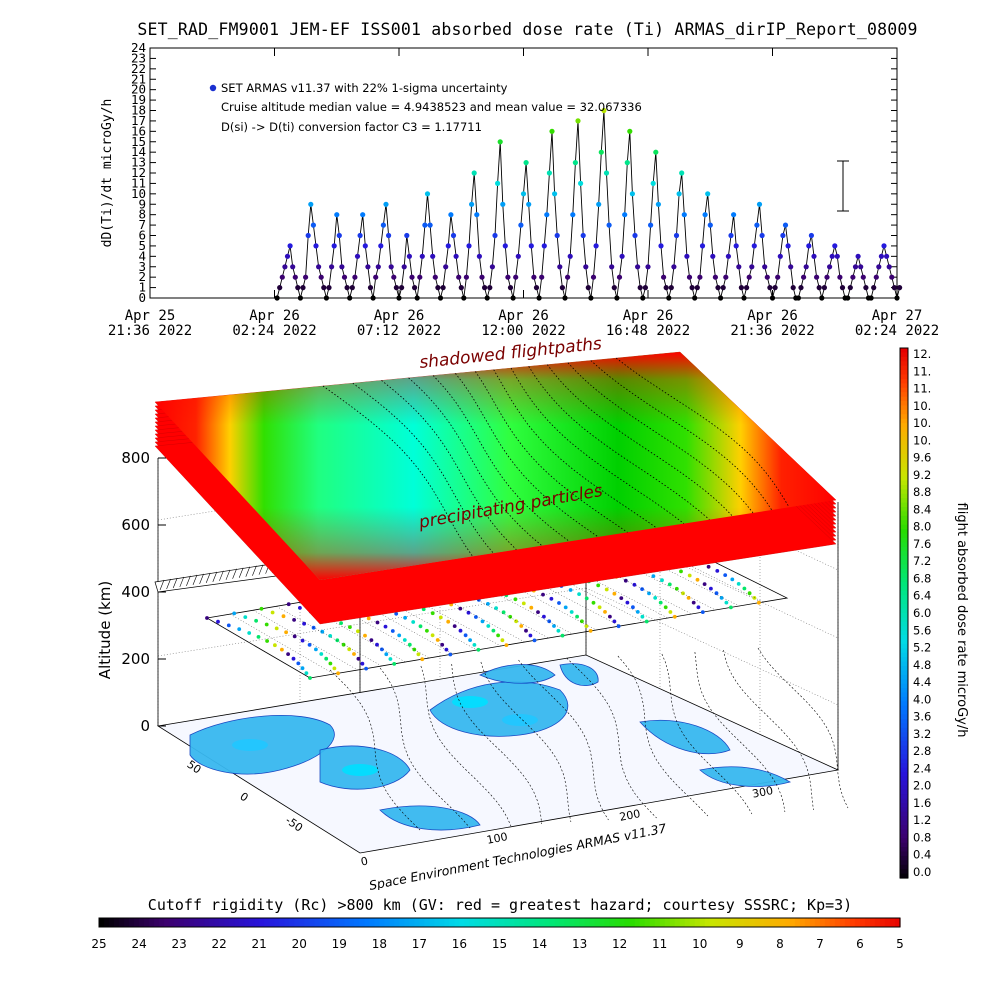 The height and width of the screenshot is (1000, 1000). What do you see at coordinates (150, 331) in the screenshot?
I see `x-tick-time: 21:36 2022` at bounding box center [150, 331].